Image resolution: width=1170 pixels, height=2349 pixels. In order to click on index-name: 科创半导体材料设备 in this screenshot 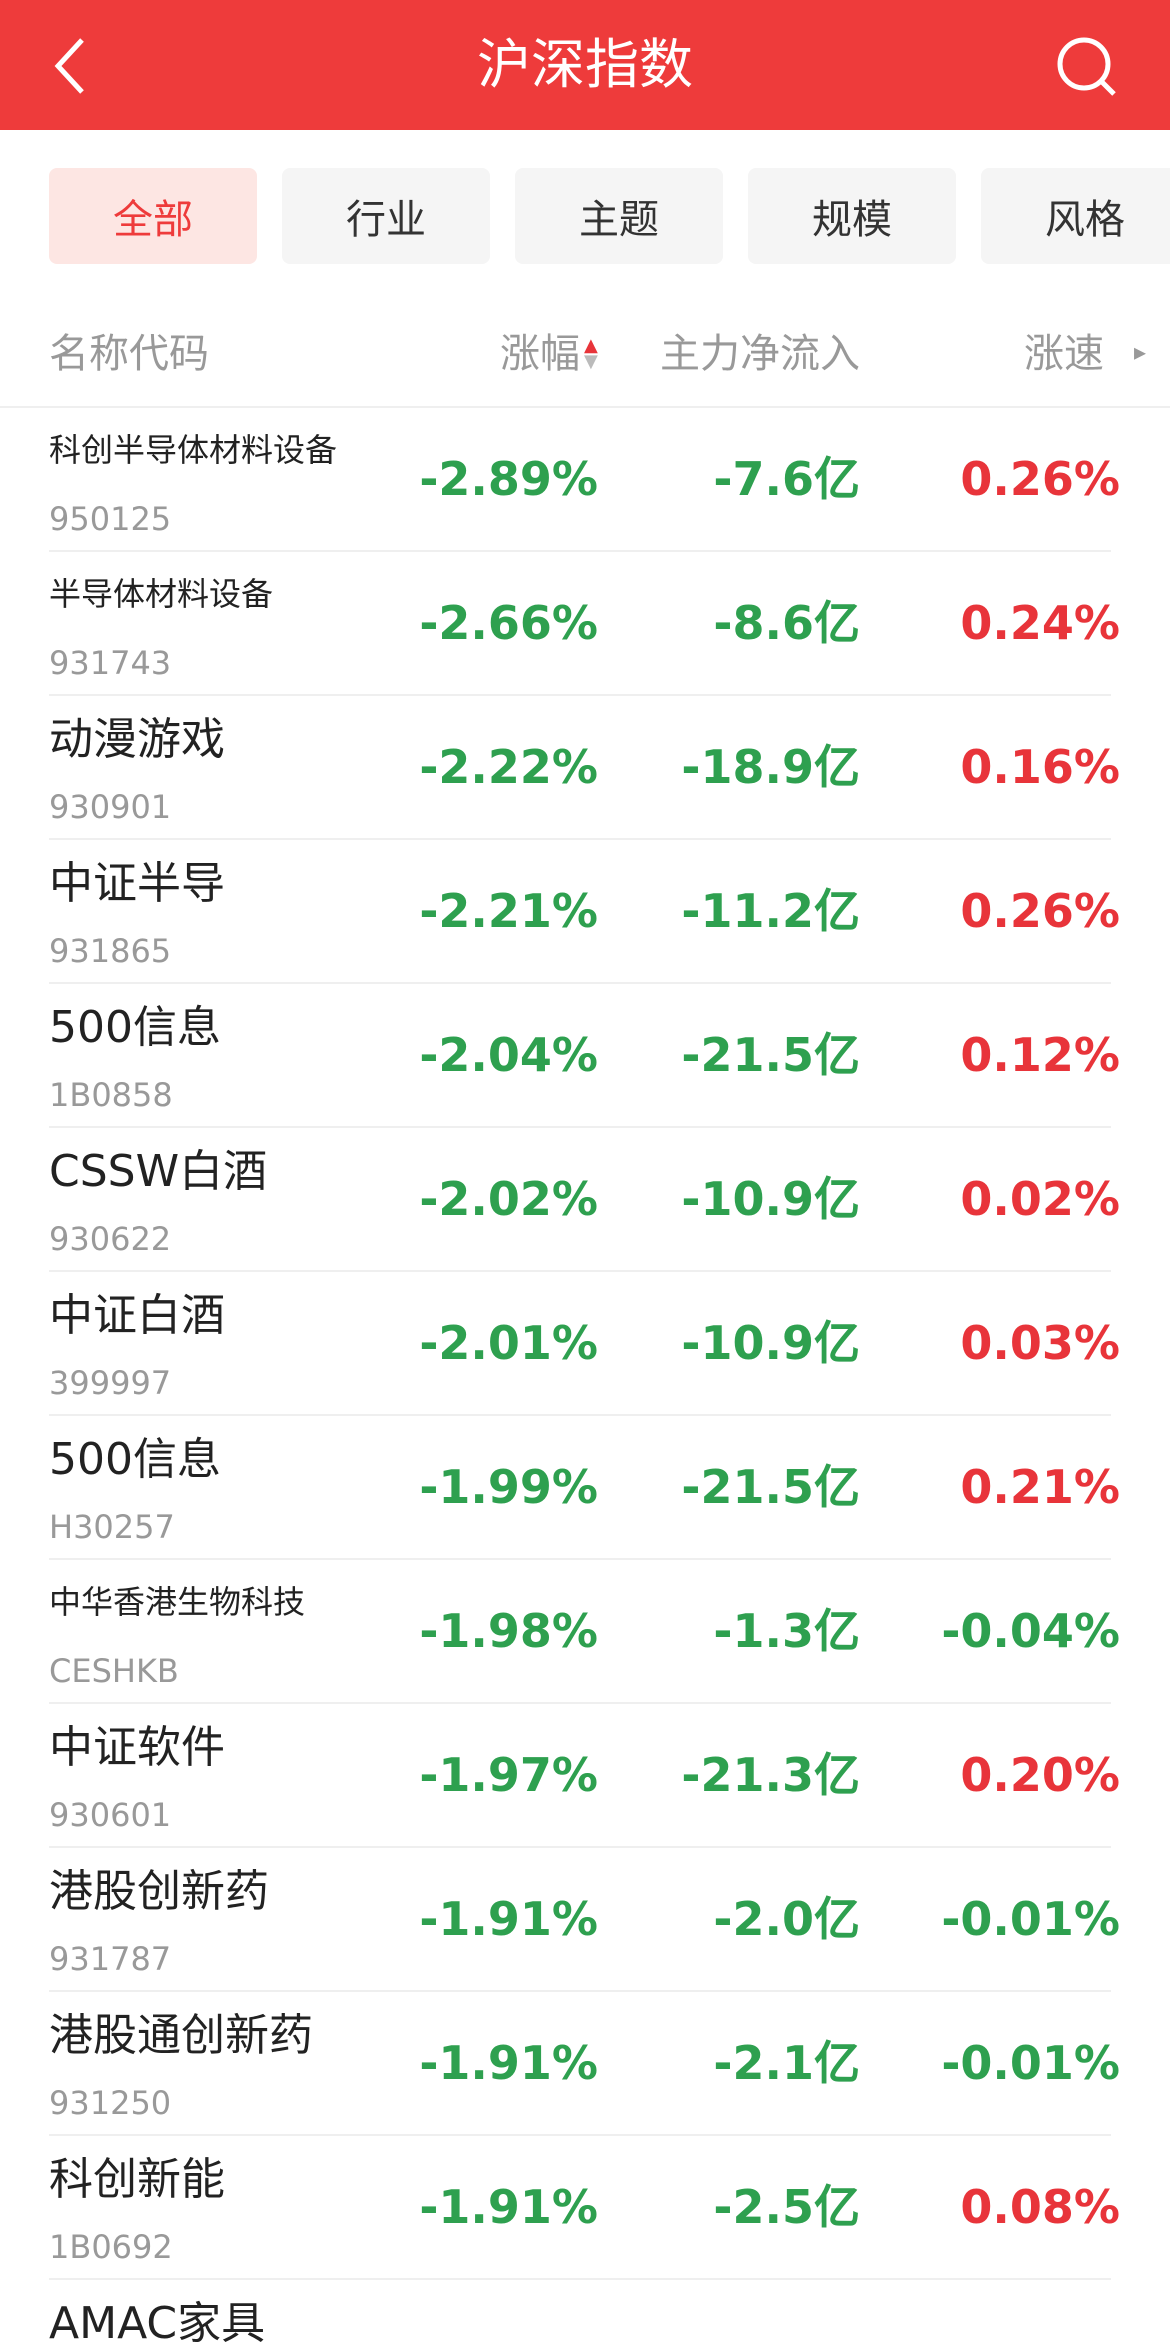, I will do `click(193, 450)`.